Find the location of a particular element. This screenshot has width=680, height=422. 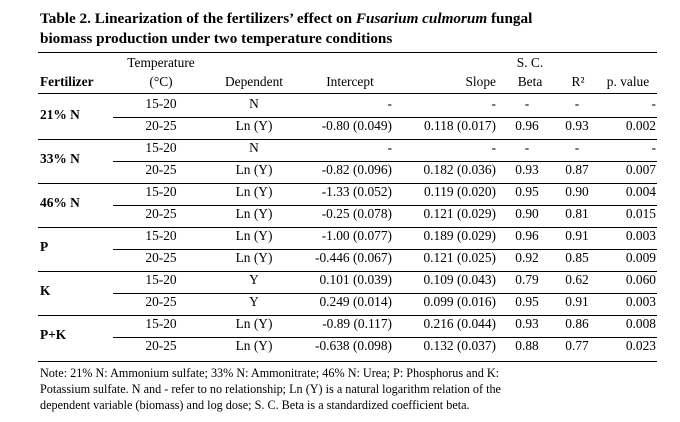

fertilizer-label: P is located at coordinates (44, 246).